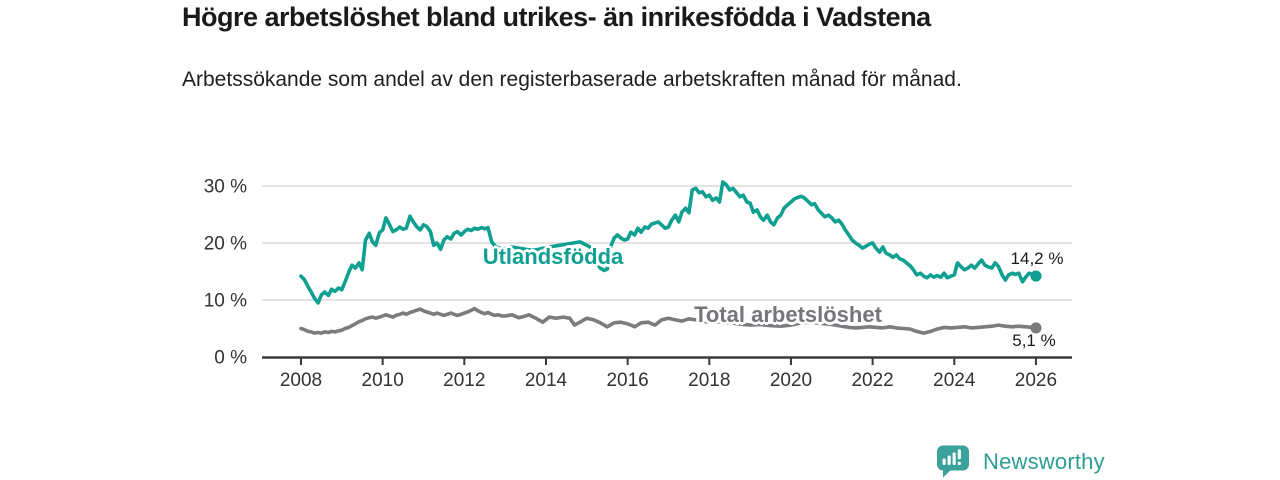  I want to click on bar-glyph-short, so click(944, 461).